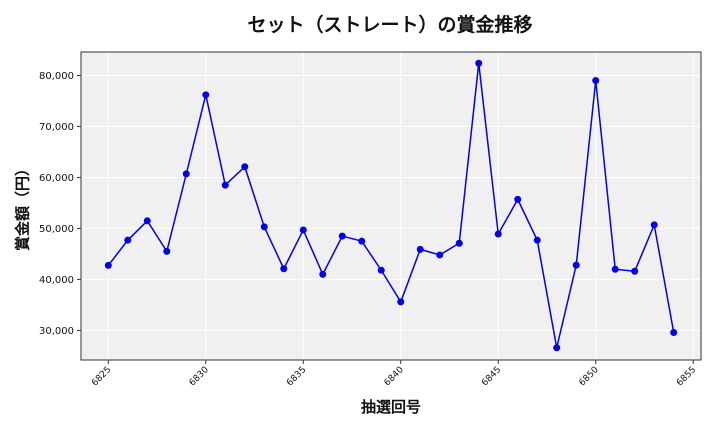  Describe the element at coordinates (101, 376) in the screenshot. I see `x-tick-label: 6825` at that location.